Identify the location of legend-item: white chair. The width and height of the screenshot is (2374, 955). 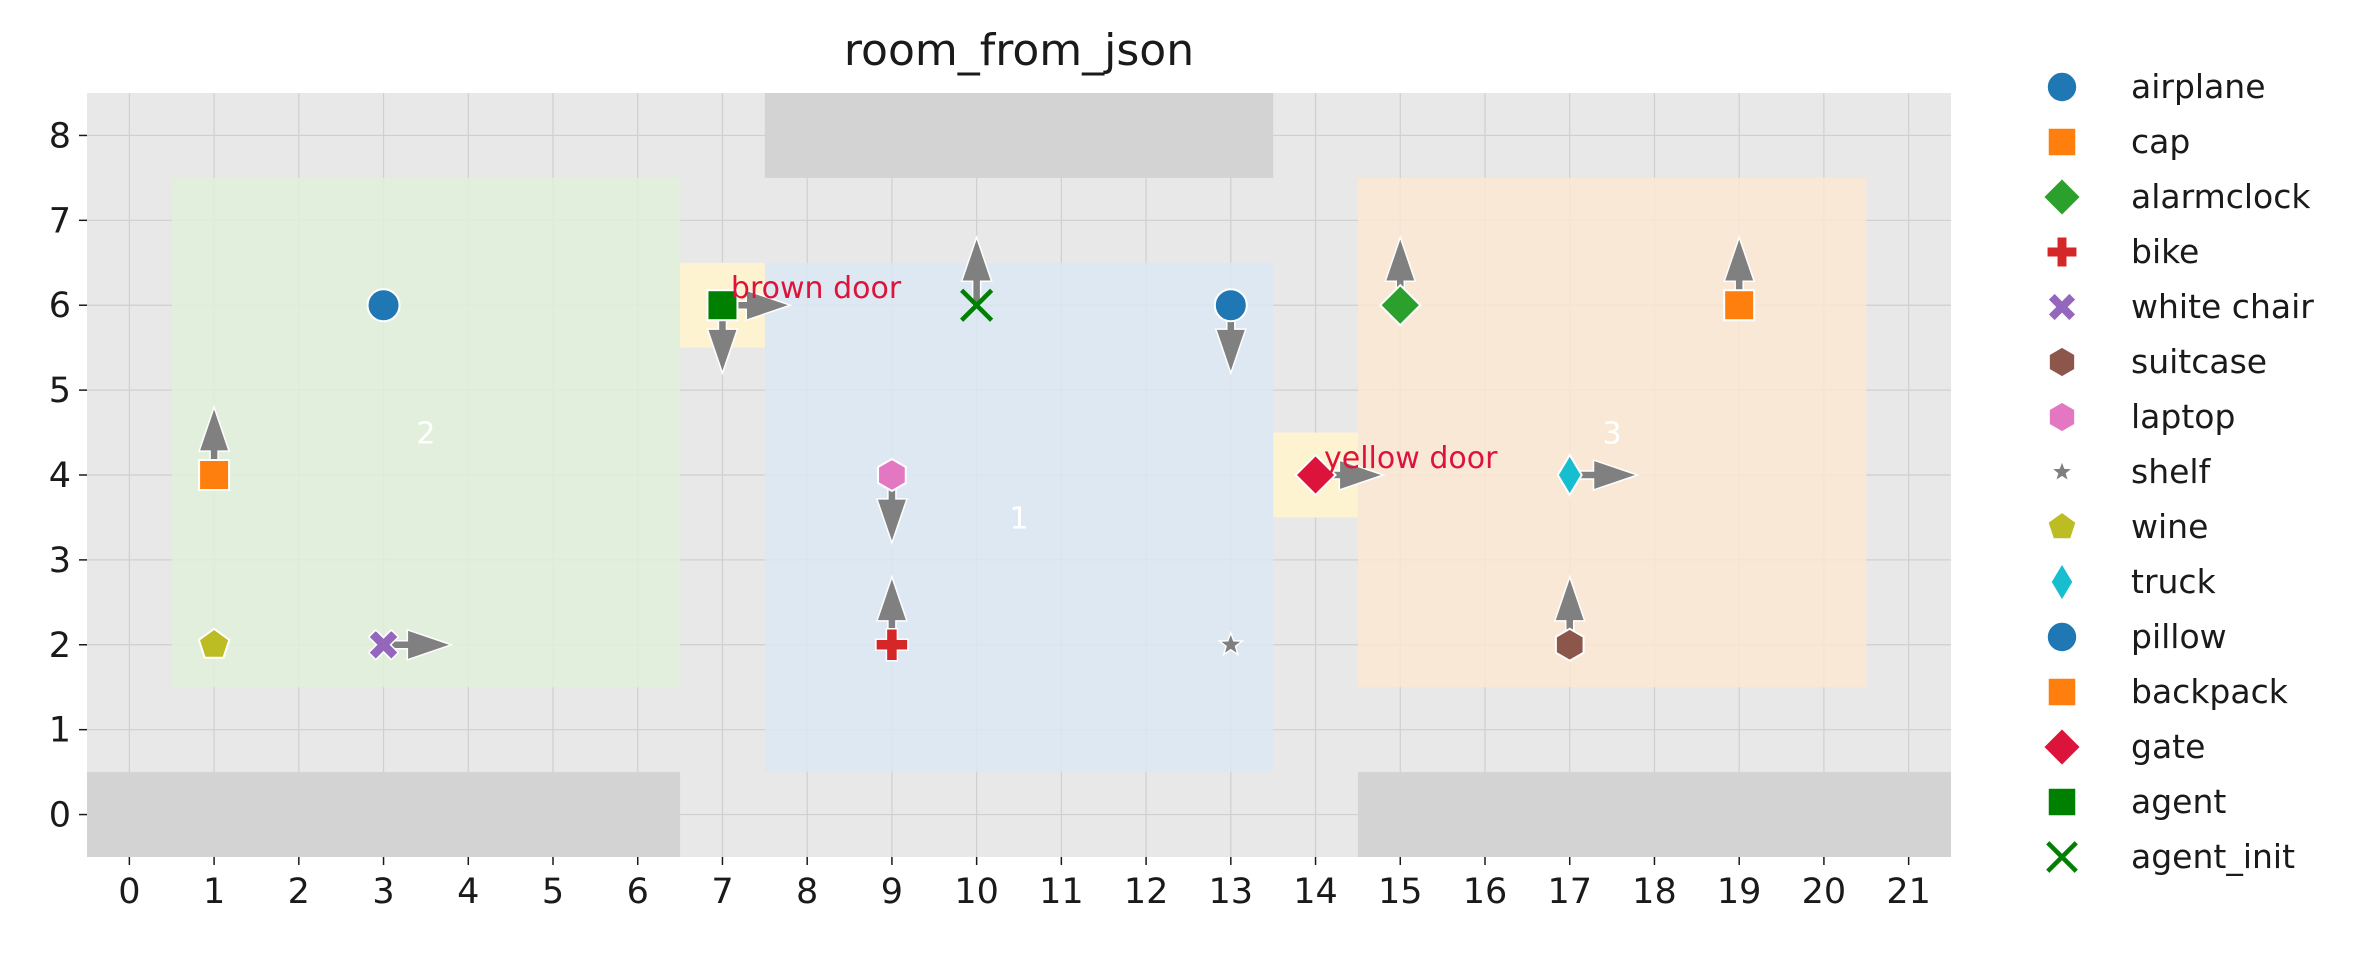
(2180, 306).